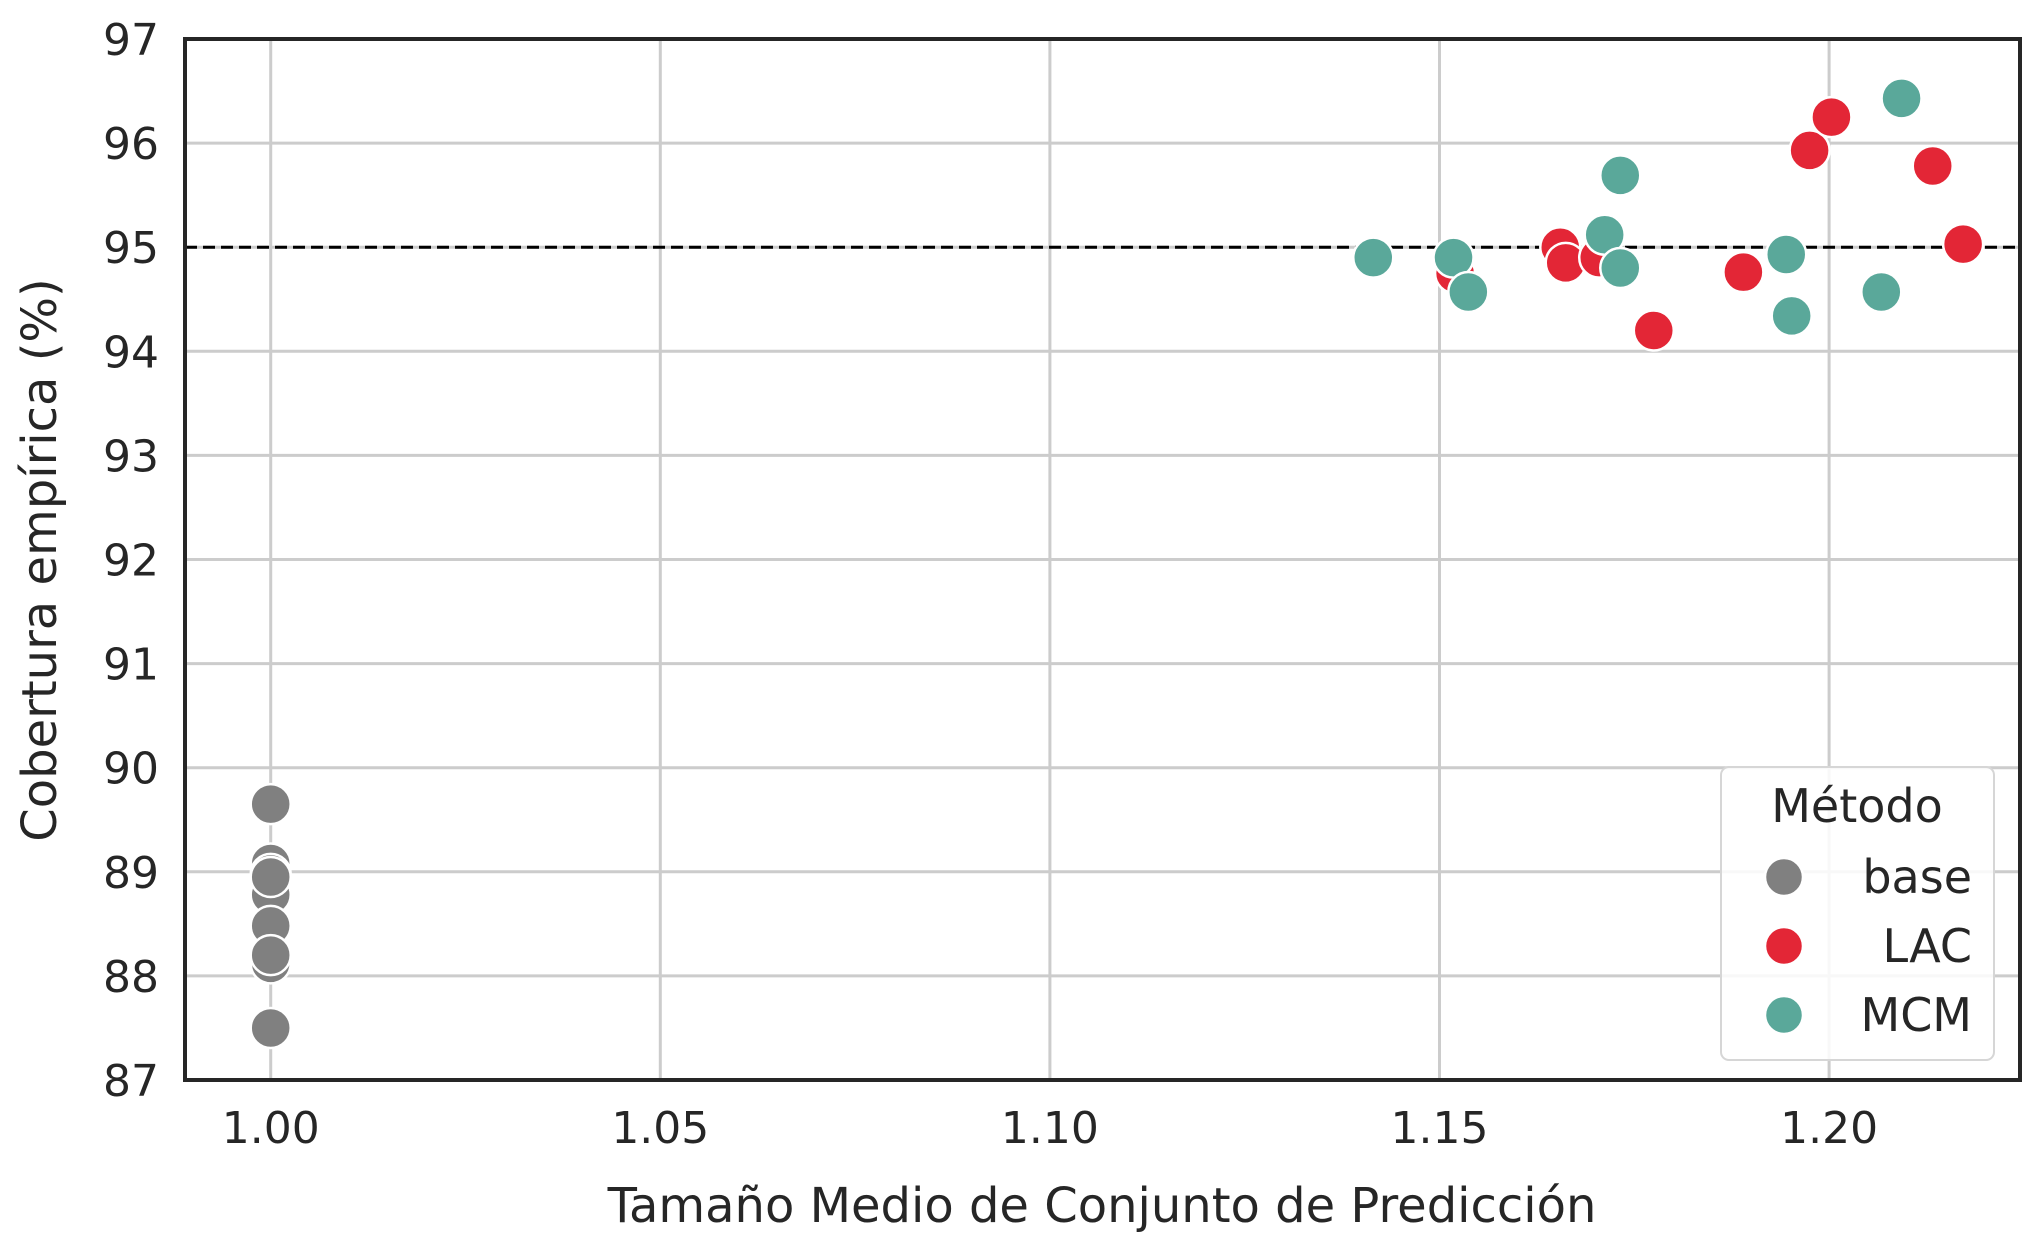  Describe the element at coordinates (660, 1128) in the screenshot. I see `x-tick-label: 1.05` at that location.